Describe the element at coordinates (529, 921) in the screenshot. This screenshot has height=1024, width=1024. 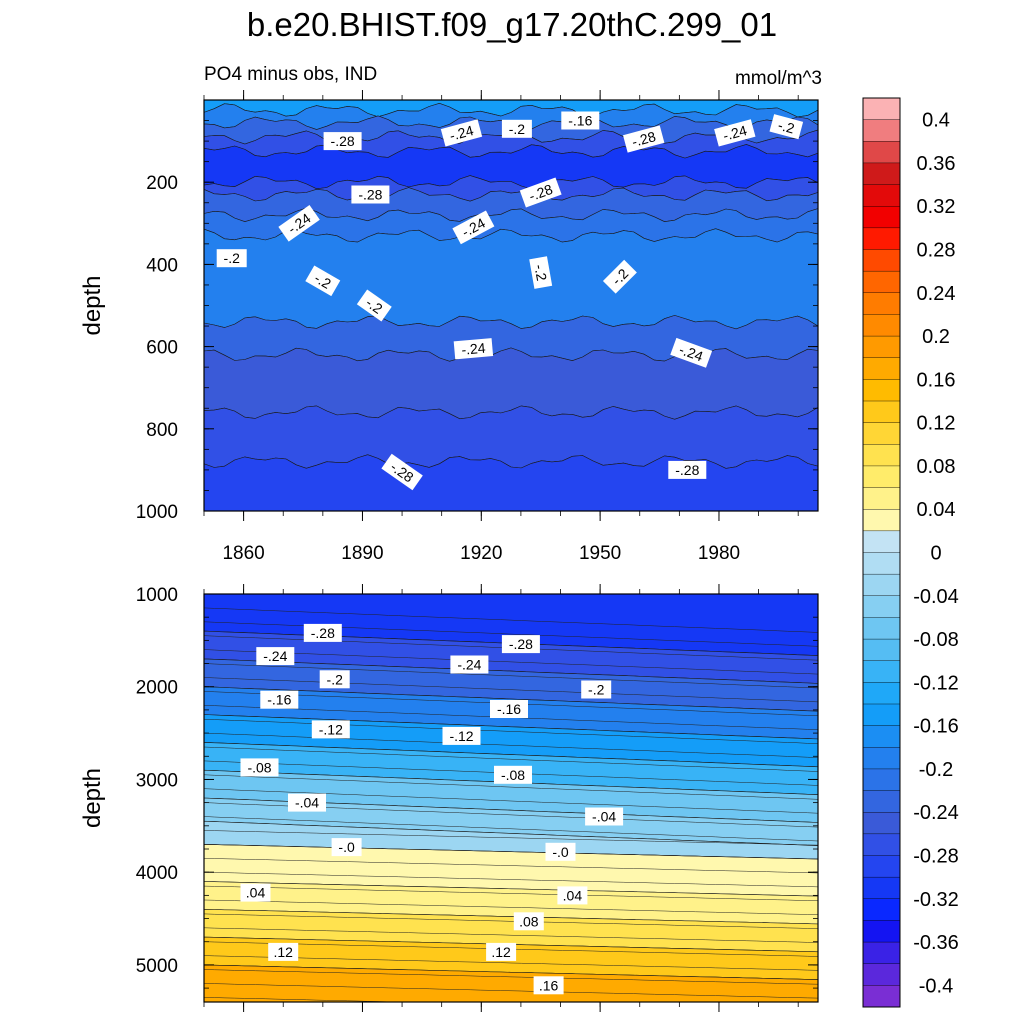
I see `svg-text: .08` at that location.